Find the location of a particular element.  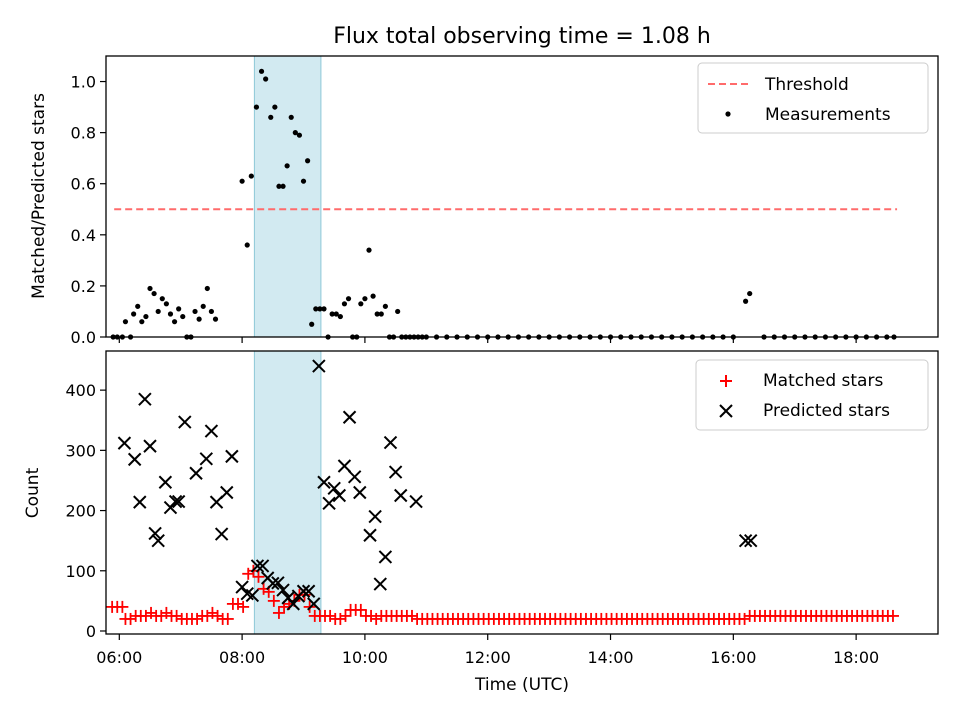

measurements-legend-label: Measurements is located at coordinates (828, 115).